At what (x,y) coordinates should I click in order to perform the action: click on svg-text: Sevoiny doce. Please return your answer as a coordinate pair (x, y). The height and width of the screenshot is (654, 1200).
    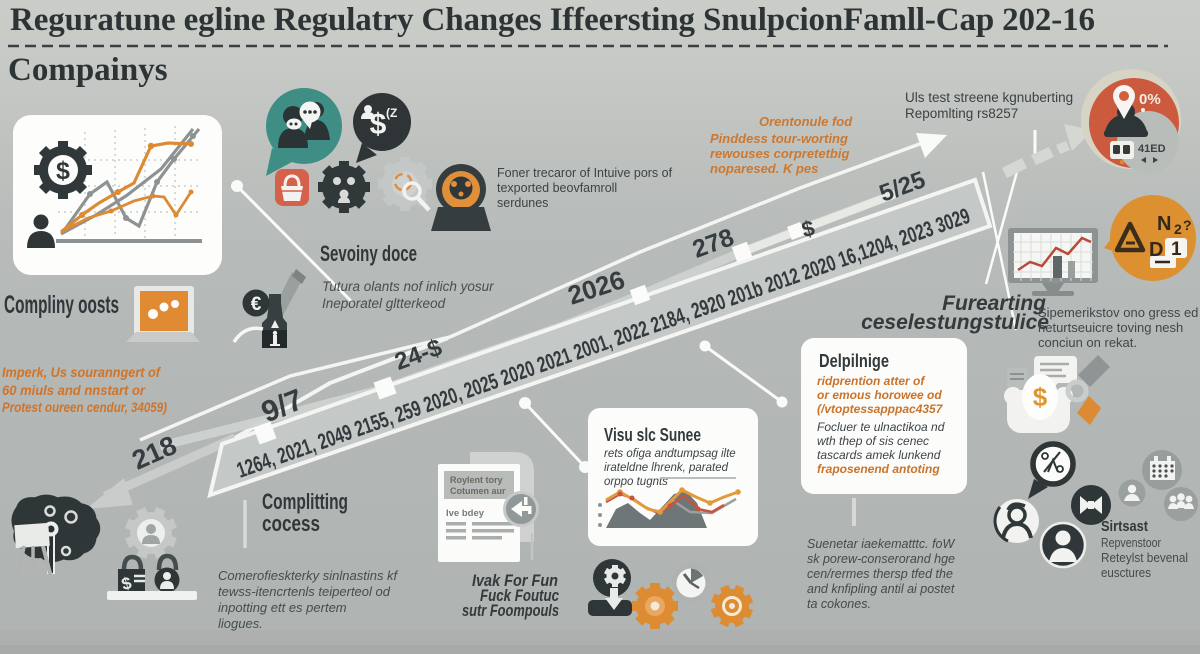
    Looking at the image, I should click on (368, 253).